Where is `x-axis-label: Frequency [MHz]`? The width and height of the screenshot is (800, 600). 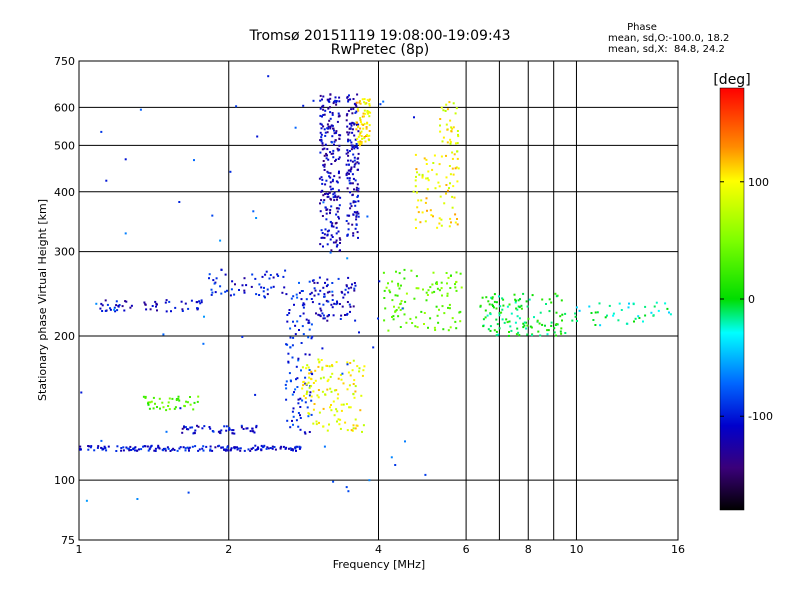 x-axis-label: Frequency [MHz] is located at coordinates (379, 564).